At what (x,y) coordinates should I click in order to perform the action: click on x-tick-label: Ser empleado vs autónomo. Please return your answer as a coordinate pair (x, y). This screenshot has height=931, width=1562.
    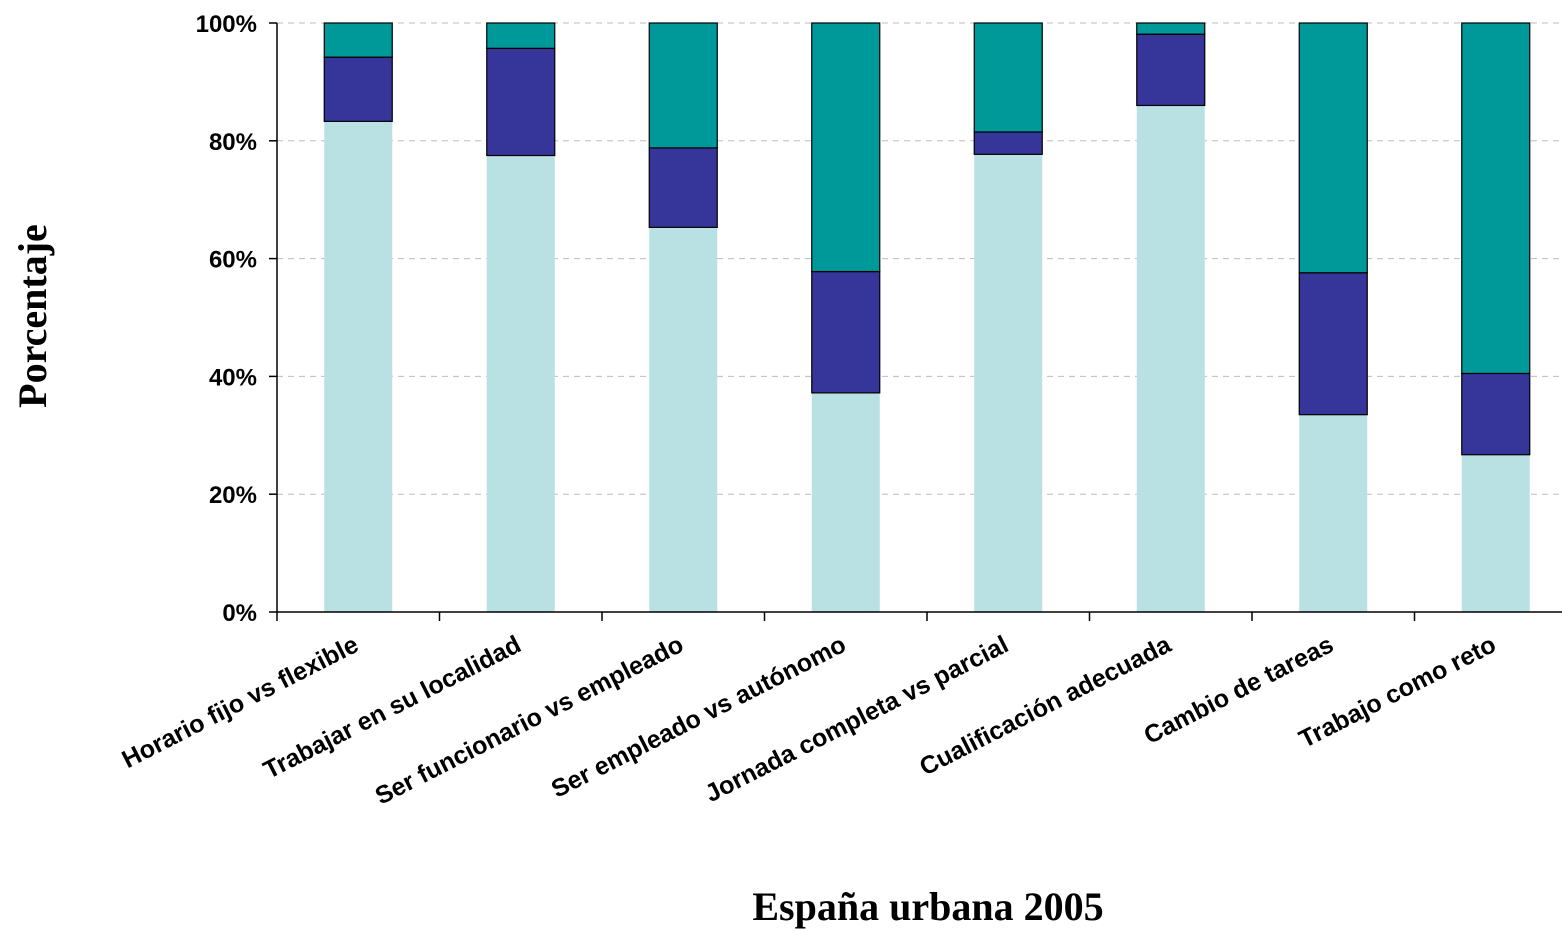
    Looking at the image, I should click on (699, 716).